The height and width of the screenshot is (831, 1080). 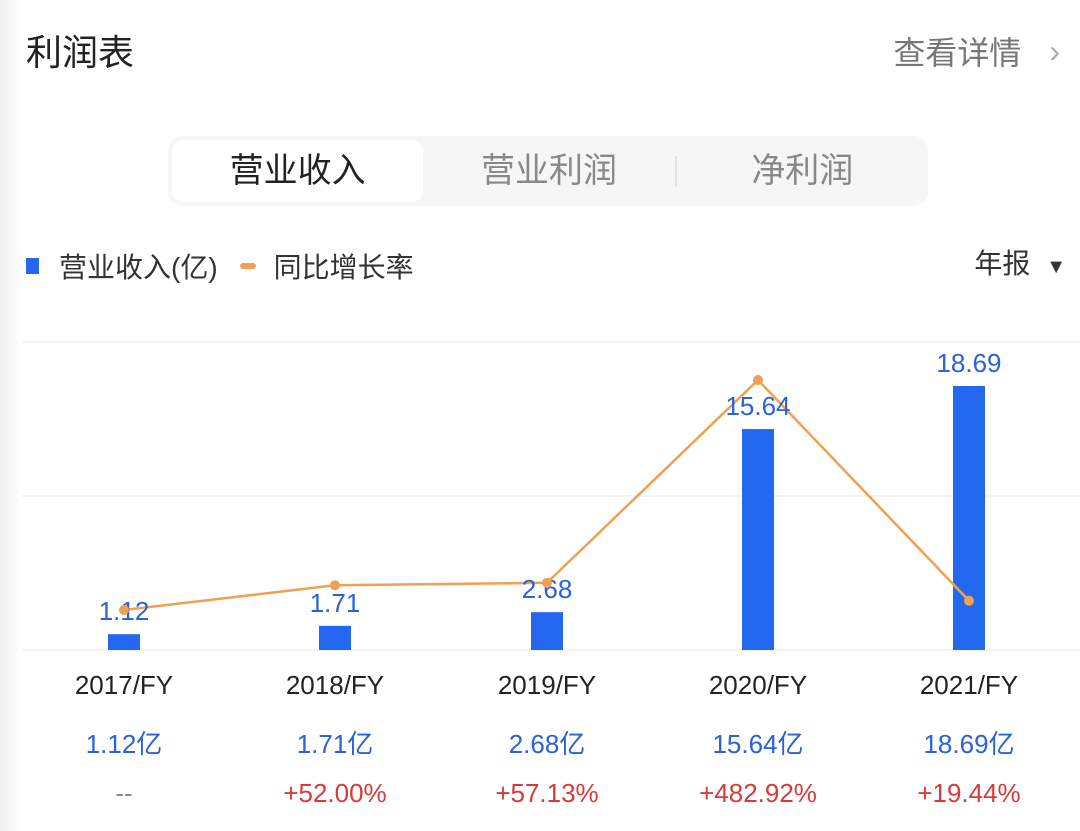 I want to click on chart-legend: 营业收入(亿) 同比增长率, so click(x=220, y=266).